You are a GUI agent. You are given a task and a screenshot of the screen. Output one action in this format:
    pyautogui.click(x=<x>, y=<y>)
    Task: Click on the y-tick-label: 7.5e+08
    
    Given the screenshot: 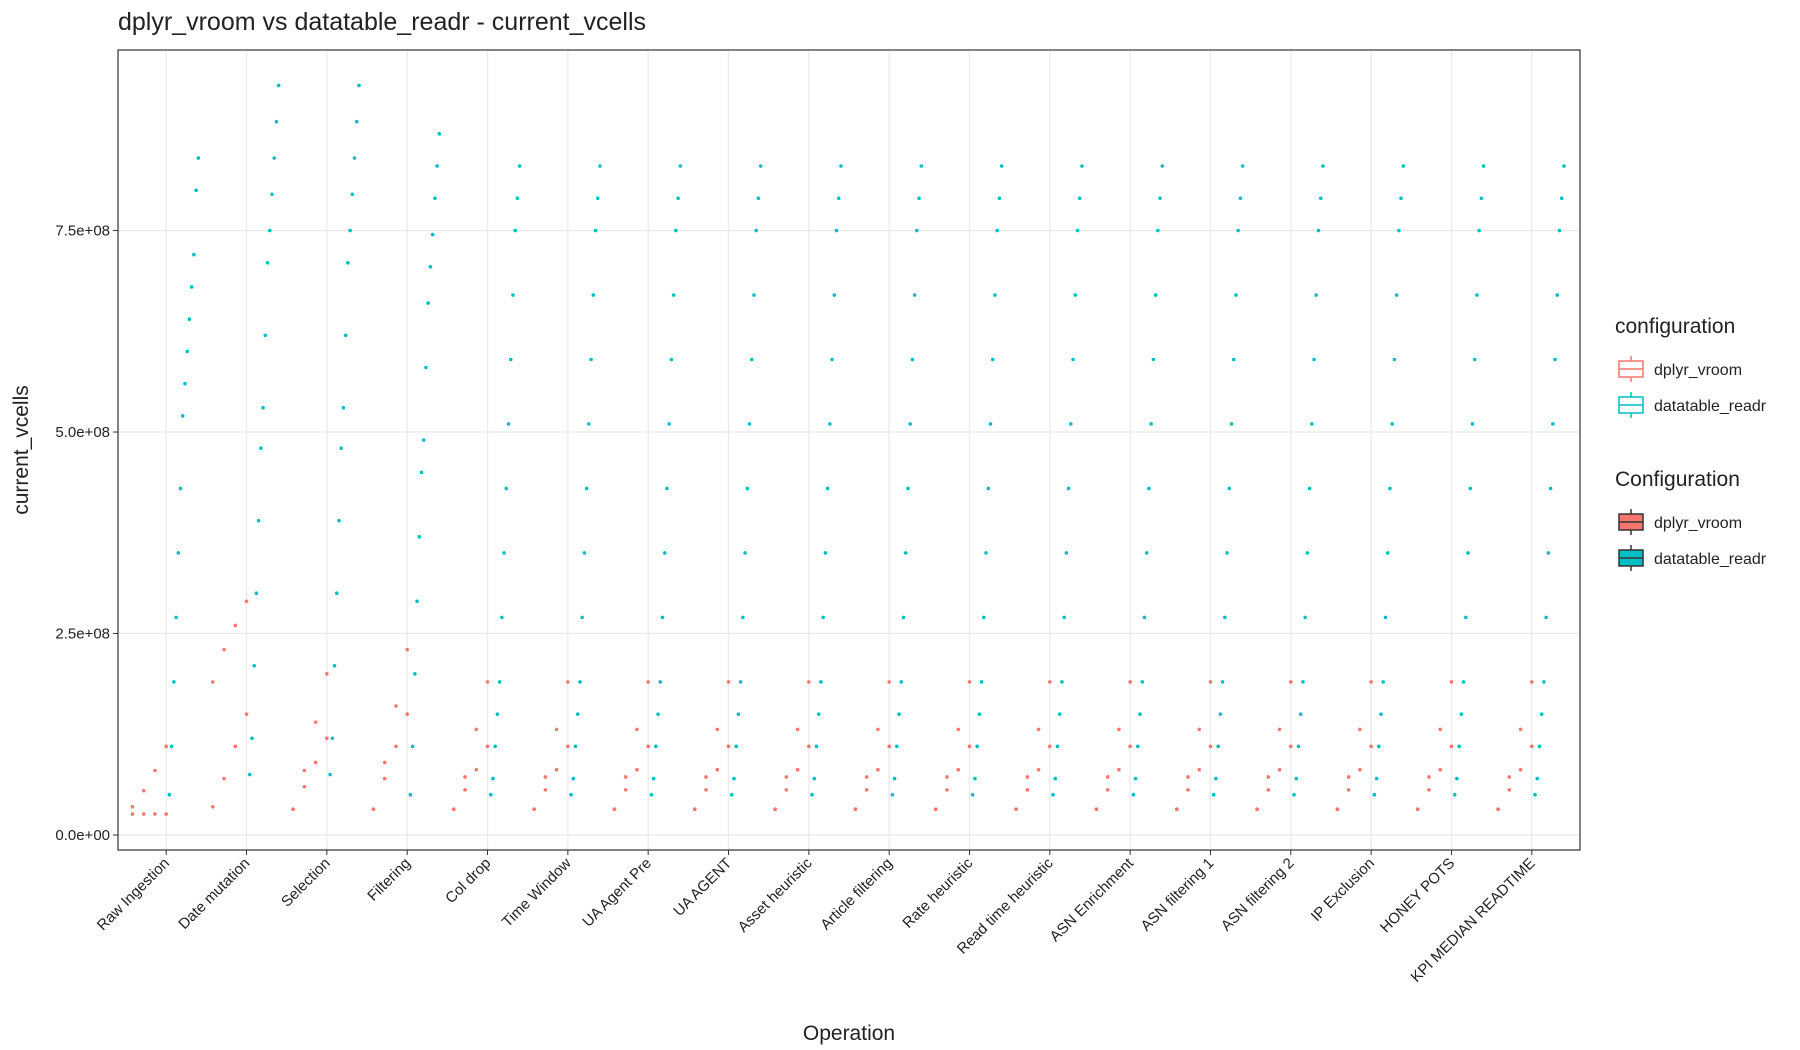 What is the action you would take?
    pyautogui.click(x=82, y=231)
    